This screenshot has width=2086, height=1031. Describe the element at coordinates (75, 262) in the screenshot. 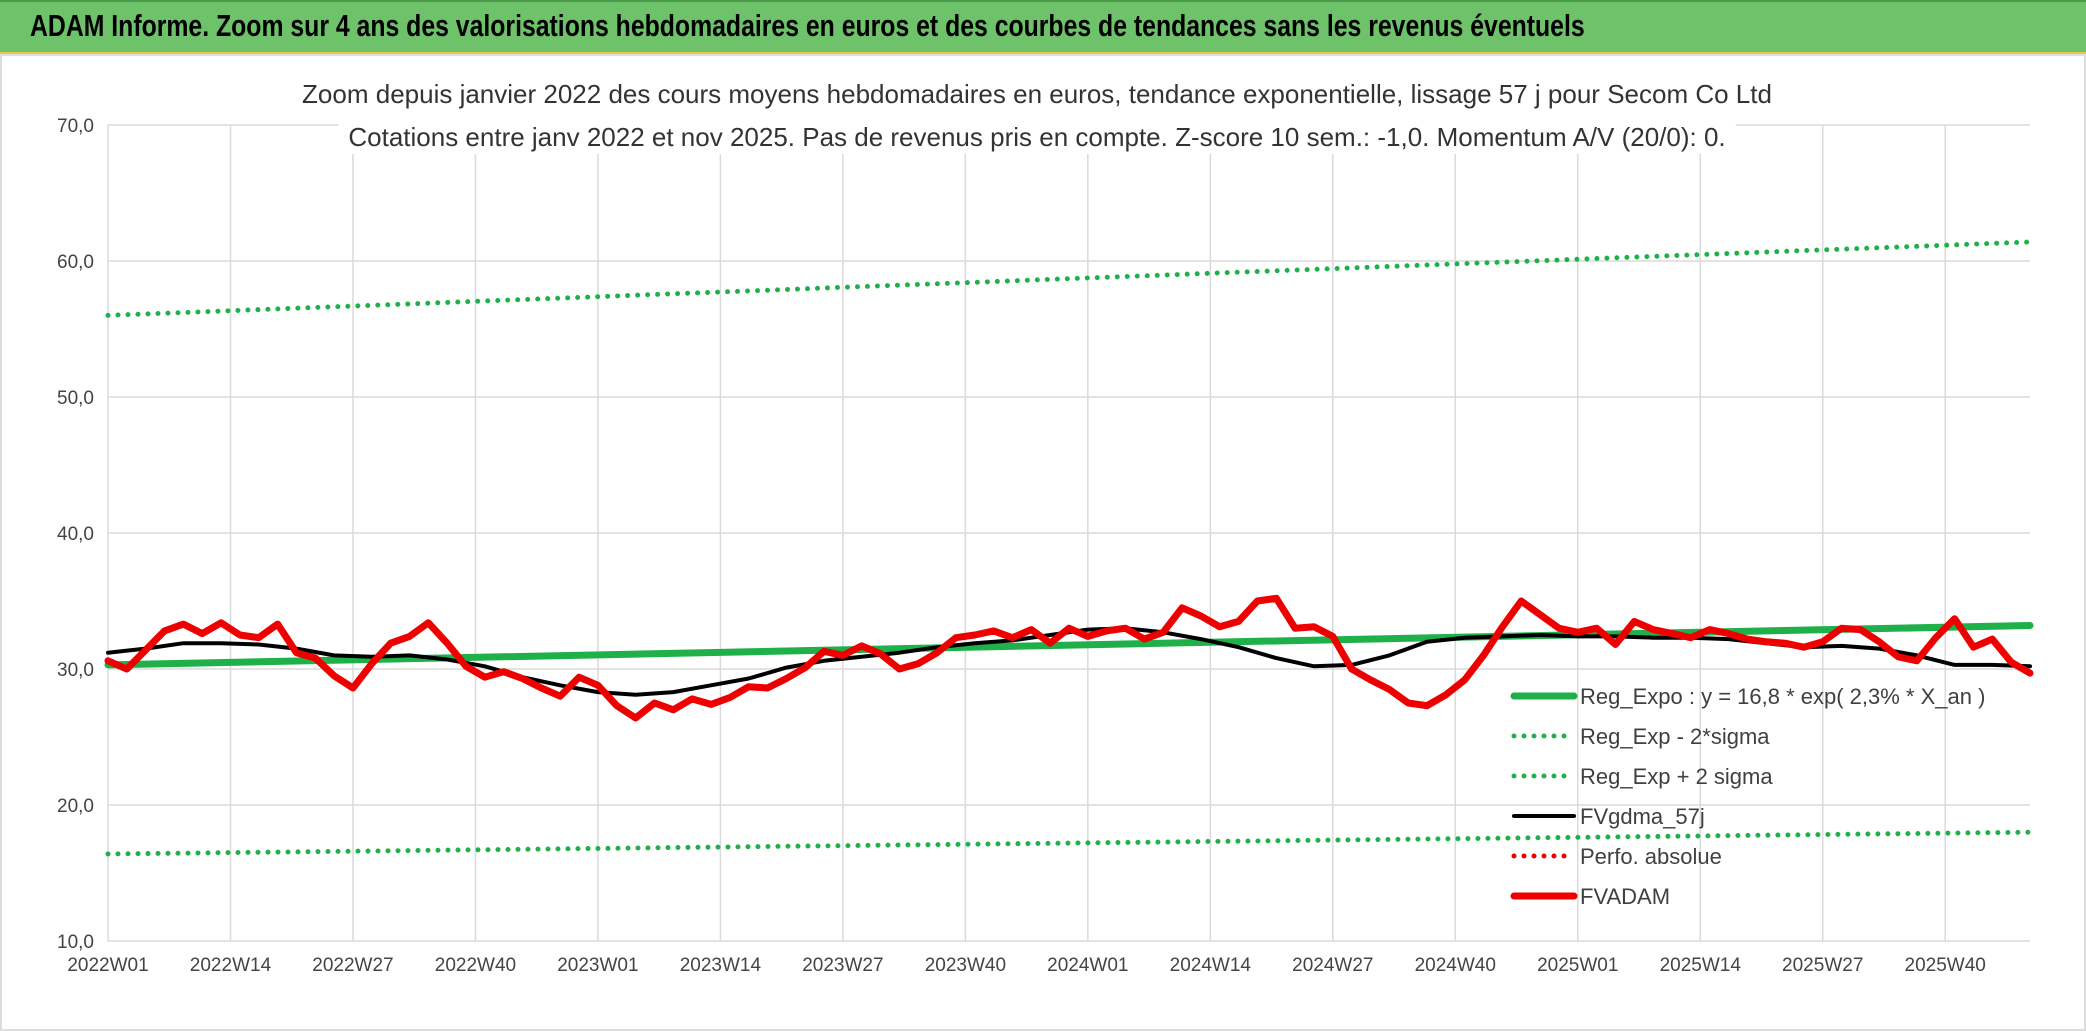

I see `y-tick-label: 60,0` at that location.